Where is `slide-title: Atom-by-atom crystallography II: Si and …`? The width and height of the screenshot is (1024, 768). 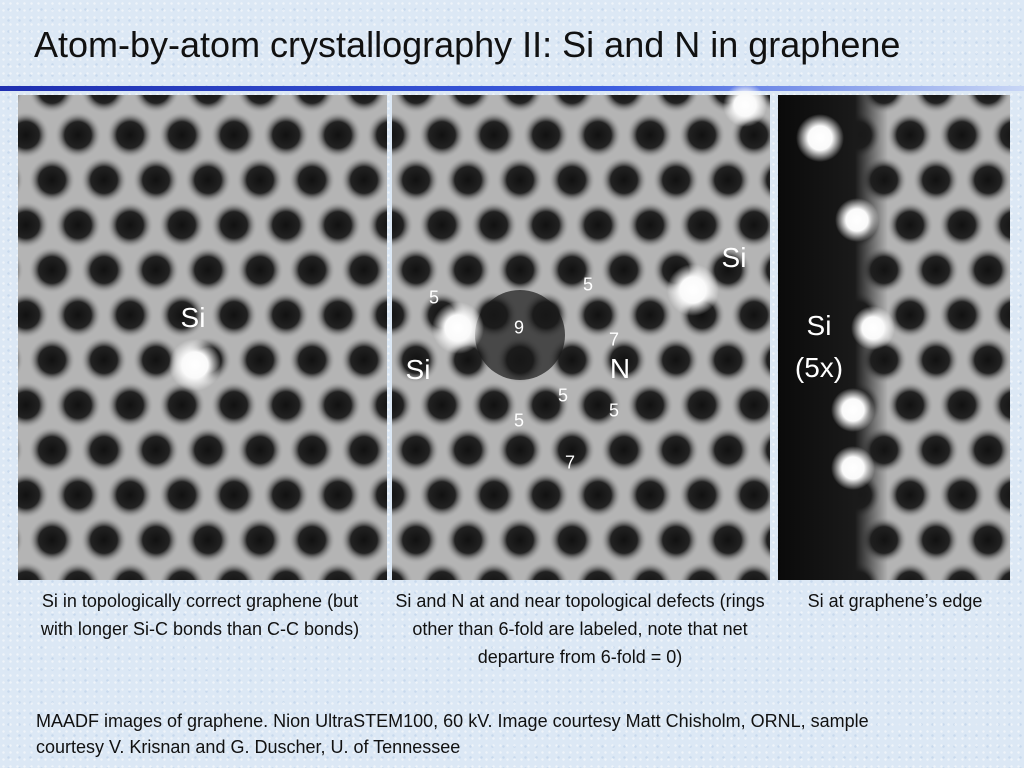 slide-title: Atom-by-atom crystallography II: Si and … is located at coordinates (467, 44).